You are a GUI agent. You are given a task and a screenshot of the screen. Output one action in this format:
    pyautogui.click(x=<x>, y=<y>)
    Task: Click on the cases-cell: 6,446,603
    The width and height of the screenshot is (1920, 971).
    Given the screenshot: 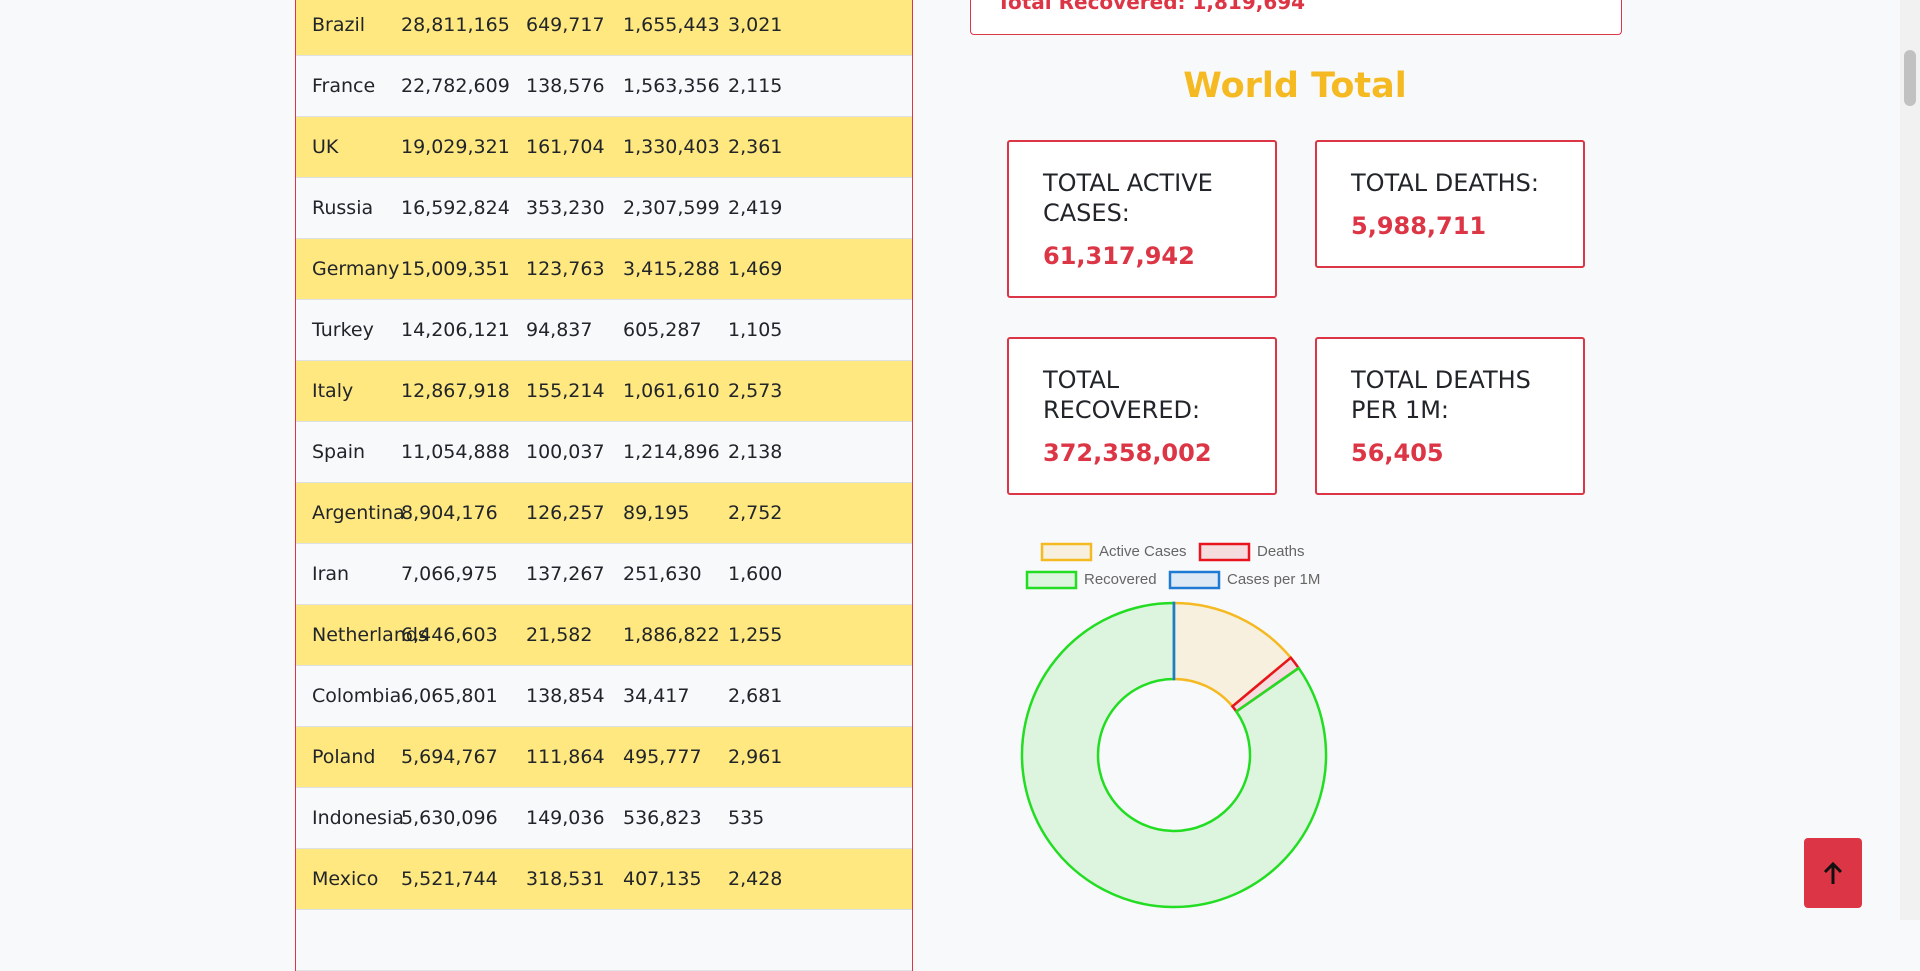 What is the action you would take?
    pyautogui.click(x=449, y=635)
    